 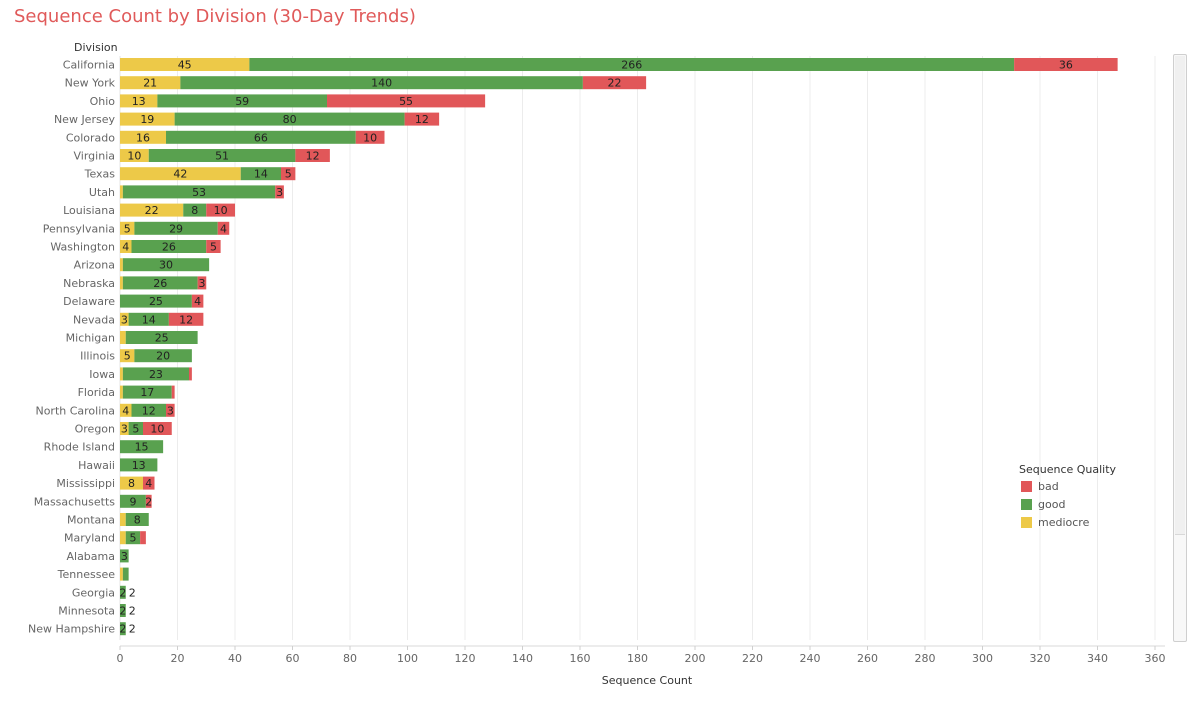 I want to click on legend-item-good: good, so click(x=1043, y=504).